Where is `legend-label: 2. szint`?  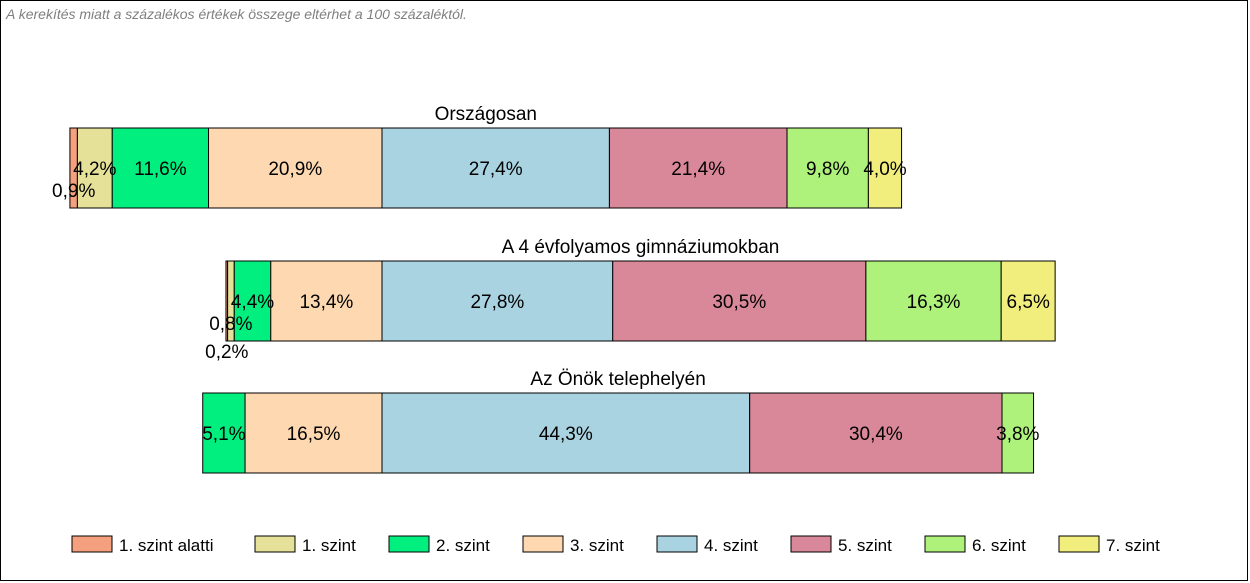 legend-label: 2. szint is located at coordinates (463, 545).